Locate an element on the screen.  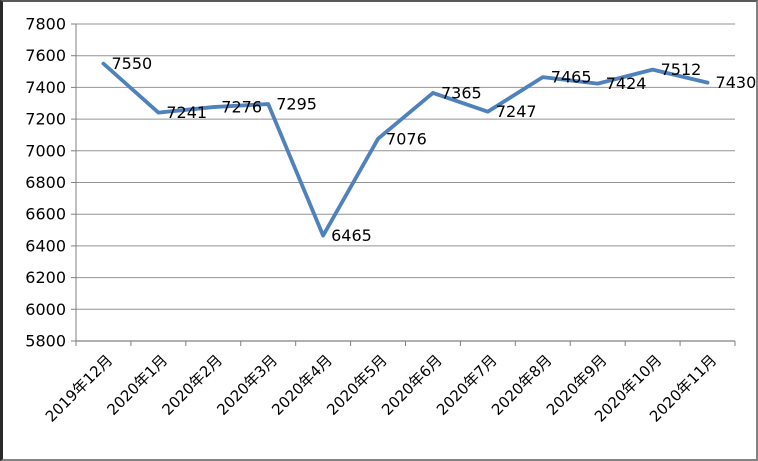
y-axis-label: 6200 is located at coordinates (45, 277).